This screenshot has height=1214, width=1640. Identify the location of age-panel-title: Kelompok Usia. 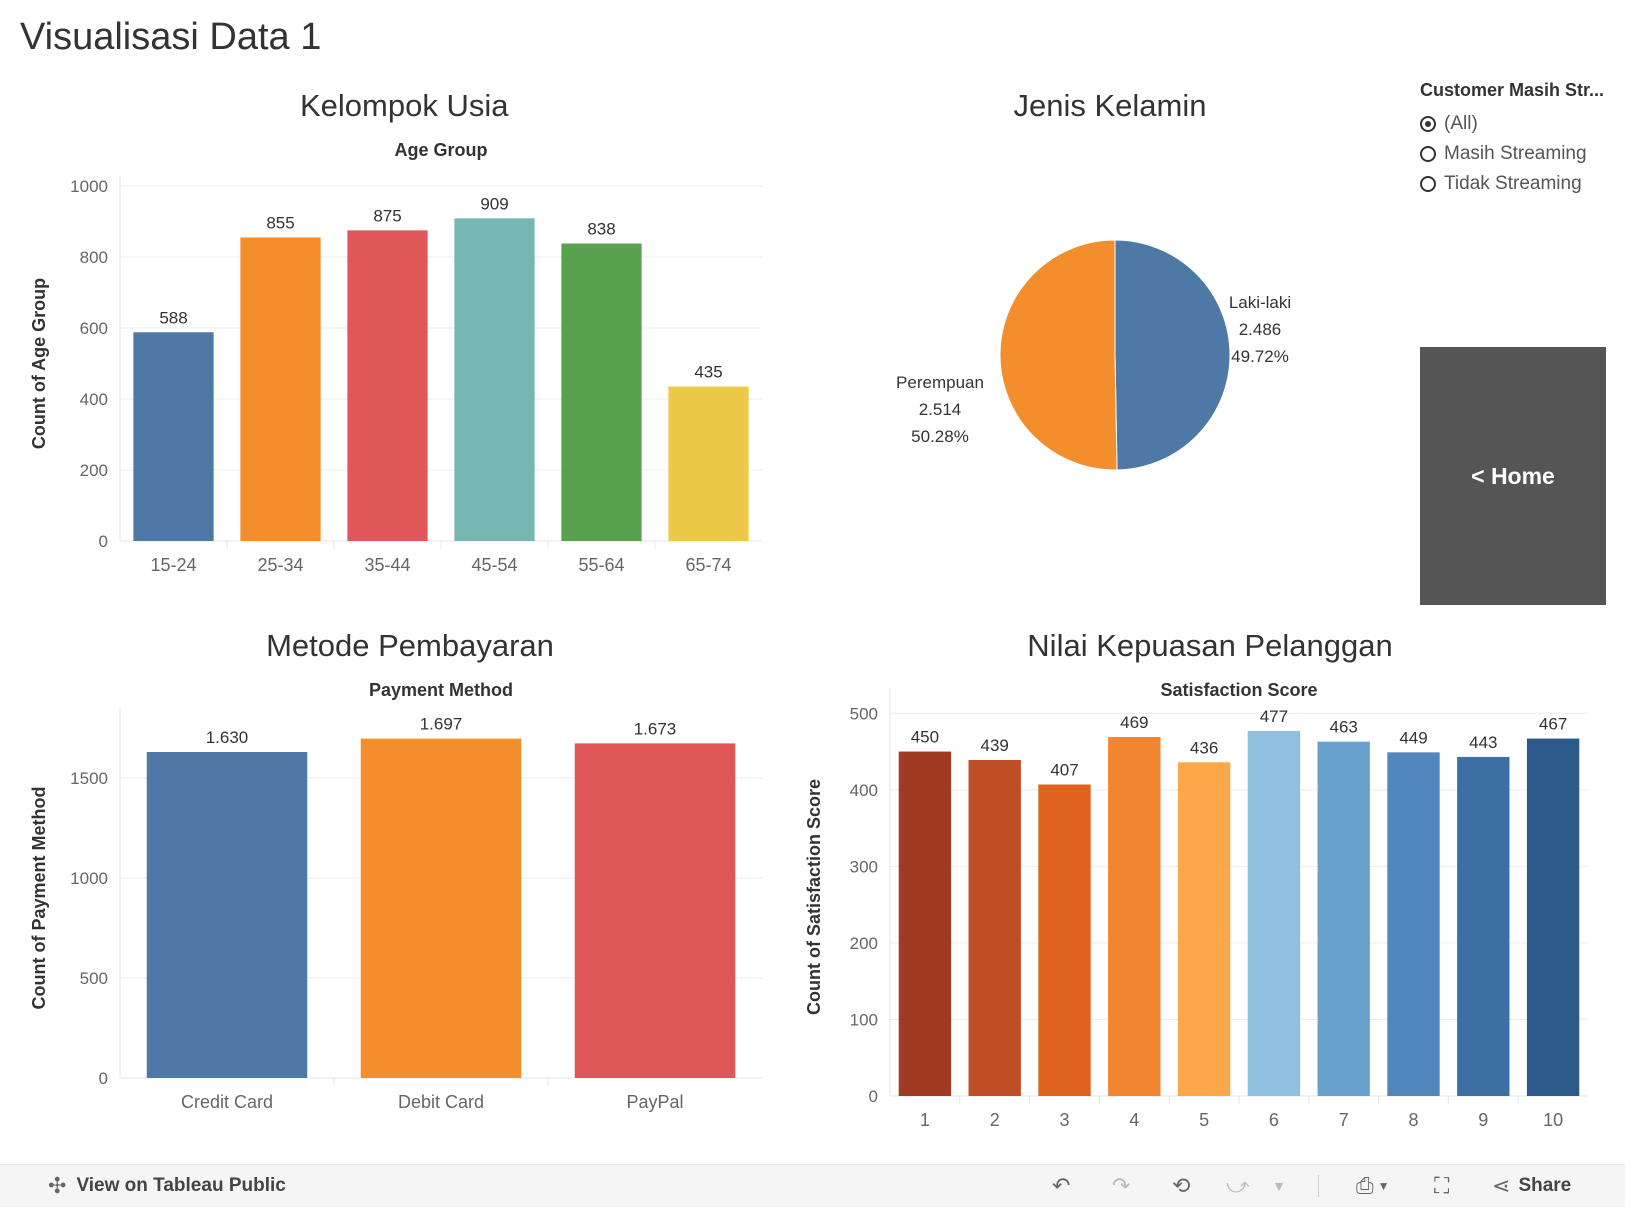
(404, 105).